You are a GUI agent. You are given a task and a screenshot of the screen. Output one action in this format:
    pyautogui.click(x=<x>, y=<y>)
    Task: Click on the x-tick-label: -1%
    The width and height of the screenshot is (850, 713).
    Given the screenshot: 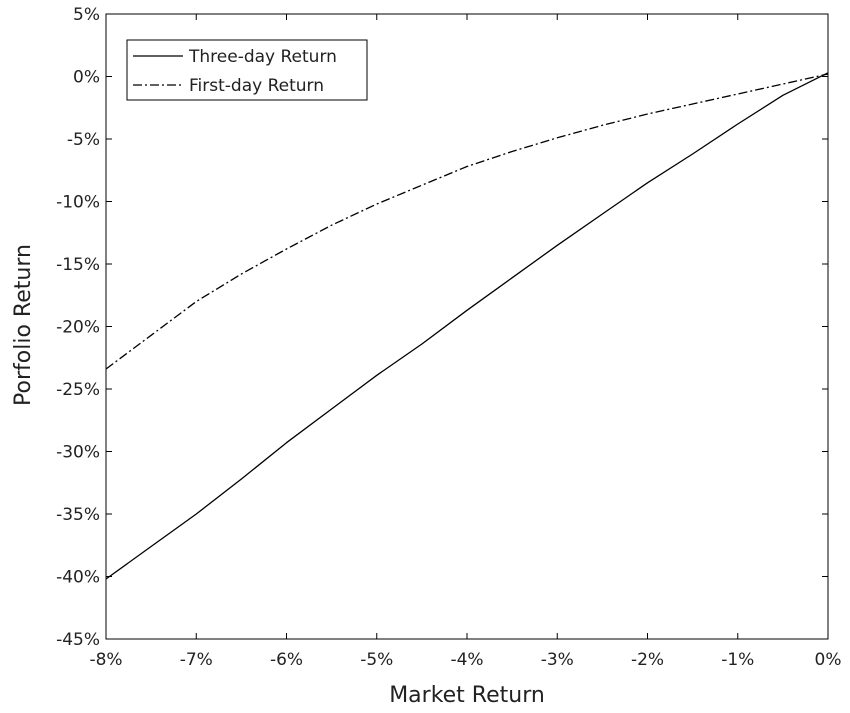 What is the action you would take?
    pyautogui.click(x=737, y=660)
    